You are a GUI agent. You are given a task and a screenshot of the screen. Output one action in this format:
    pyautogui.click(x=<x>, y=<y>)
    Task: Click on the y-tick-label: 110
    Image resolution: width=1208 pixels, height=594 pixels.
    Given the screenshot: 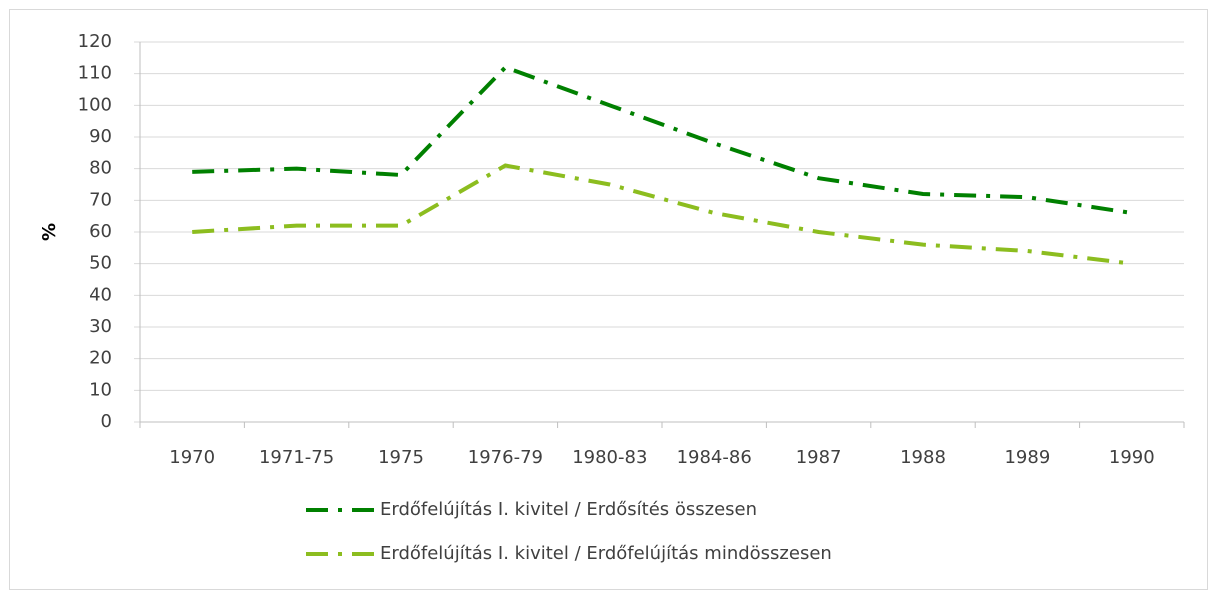 What is the action you would take?
    pyautogui.click(x=95, y=73)
    